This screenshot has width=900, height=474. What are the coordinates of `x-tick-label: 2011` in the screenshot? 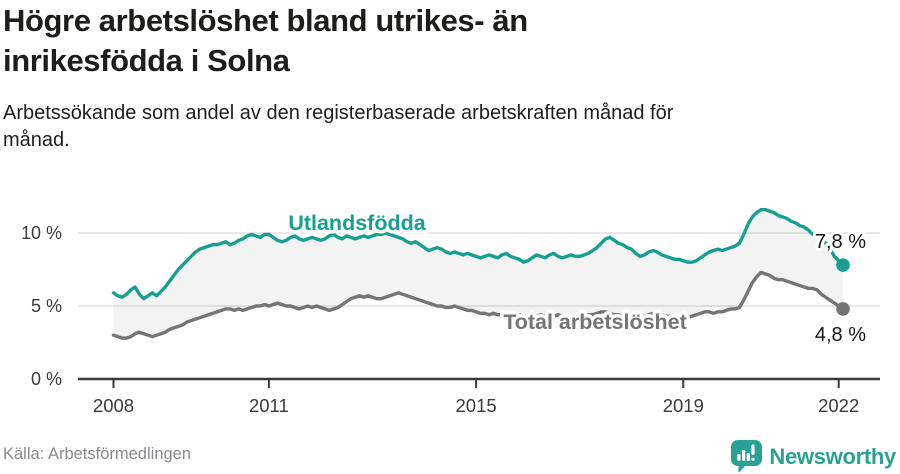 It's located at (269, 405).